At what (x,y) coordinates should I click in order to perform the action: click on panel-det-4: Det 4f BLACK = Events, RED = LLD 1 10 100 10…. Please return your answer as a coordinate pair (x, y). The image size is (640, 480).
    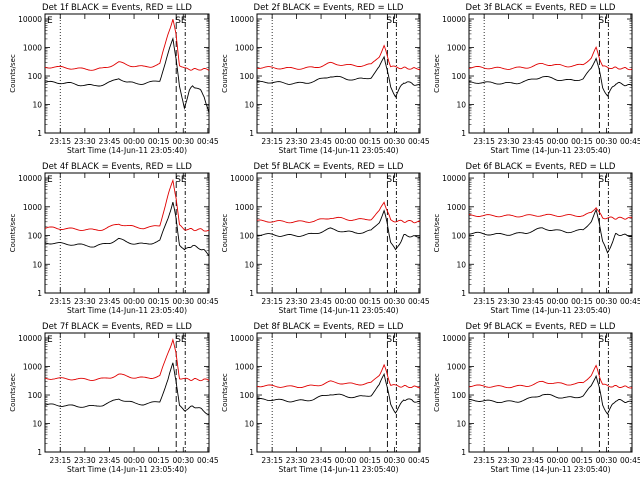
    Looking at the image, I should click on (114, 238).